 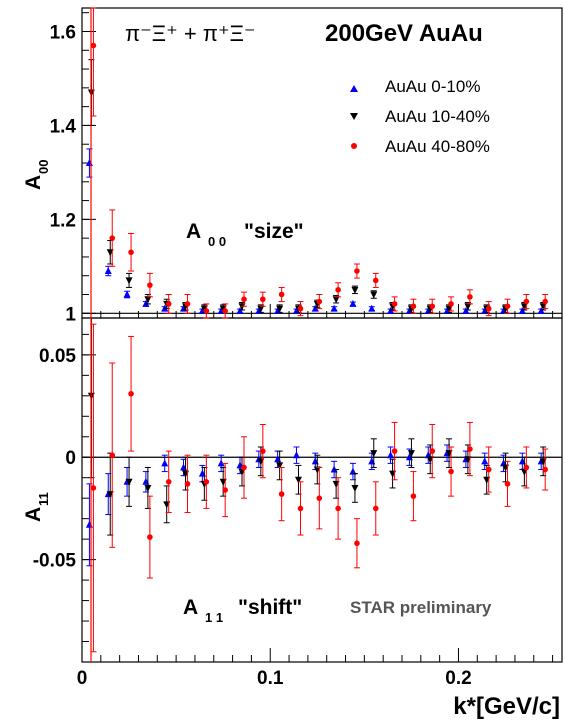 What do you see at coordinates (274, 231) in the screenshot?
I see `top-annotation-text: "size"` at bounding box center [274, 231].